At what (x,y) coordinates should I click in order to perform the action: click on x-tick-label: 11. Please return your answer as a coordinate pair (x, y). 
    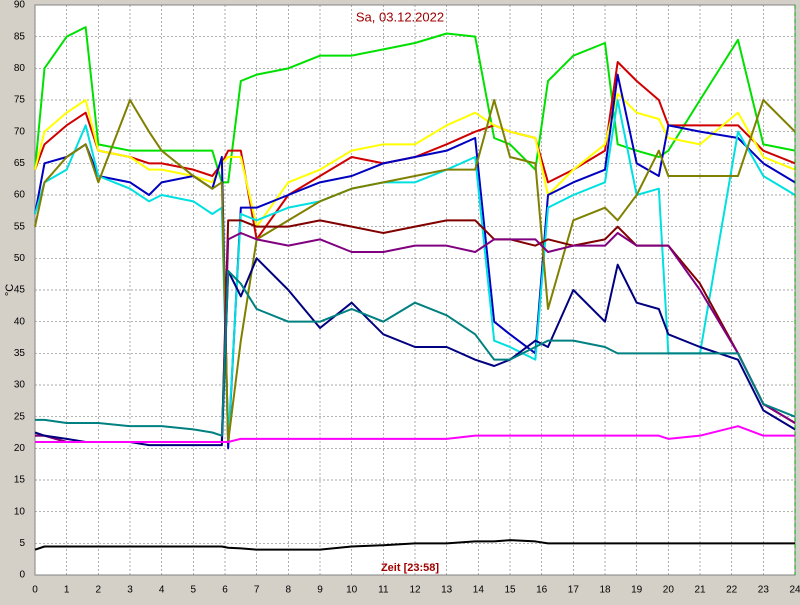
    Looking at the image, I should click on (383, 590).